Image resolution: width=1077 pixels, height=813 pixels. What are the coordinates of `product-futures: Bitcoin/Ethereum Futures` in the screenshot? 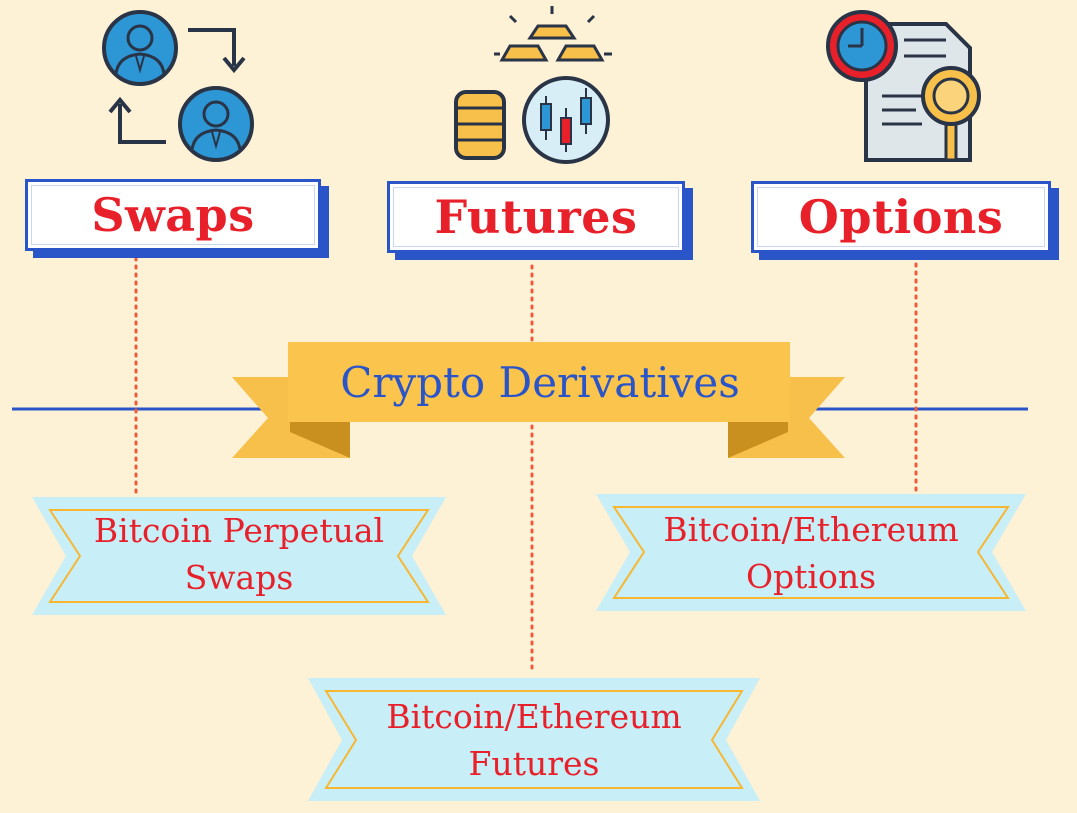 It's located at (534, 740).